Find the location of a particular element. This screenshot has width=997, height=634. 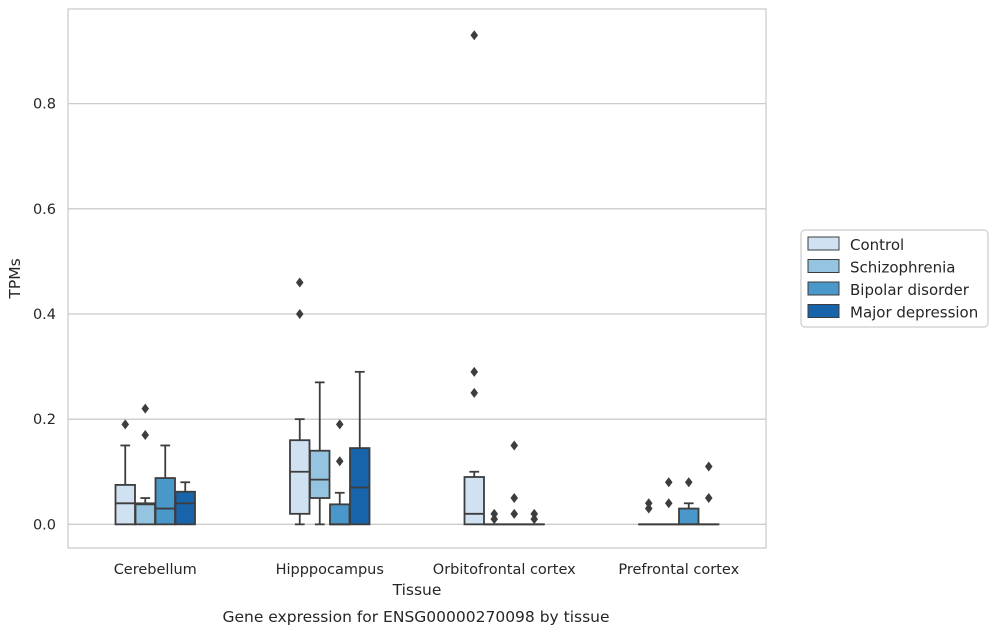

y-tick-label: 0.4 is located at coordinates (44, 315).